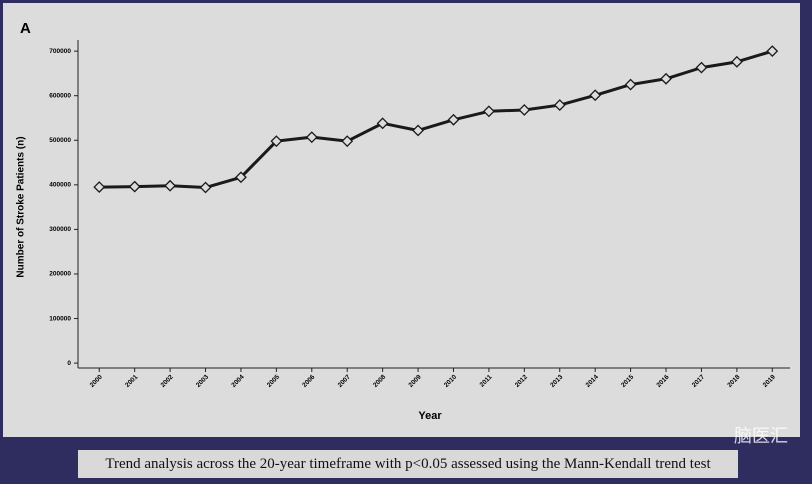  I want to click on y-tick-label: 0, so click(69, 363).